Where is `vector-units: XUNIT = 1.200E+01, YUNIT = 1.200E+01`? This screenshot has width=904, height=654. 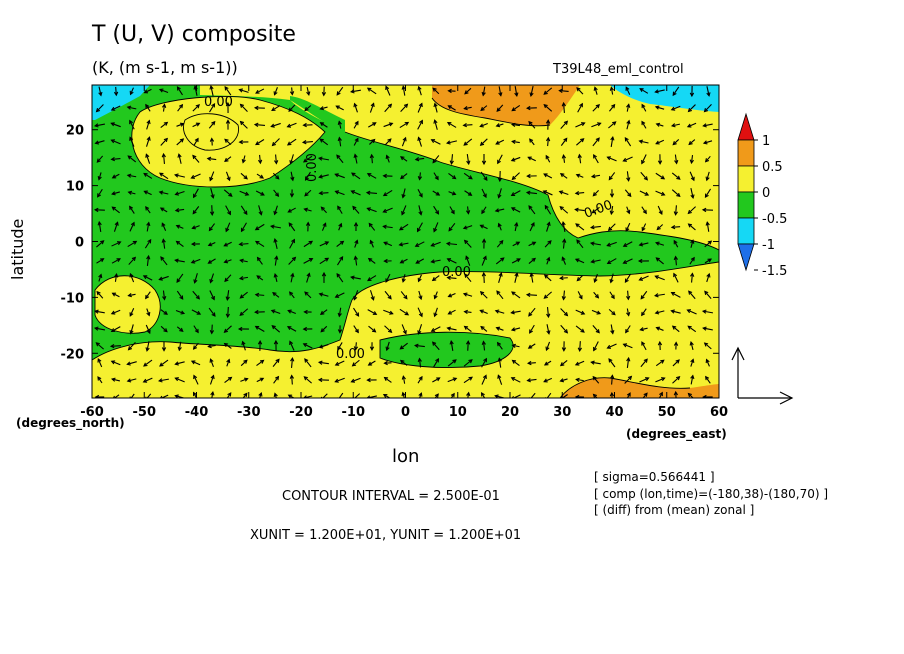
vector-units: XUNIT = 1.200E+01, YUNIT = 1.200E+01 is located at coordinates (386, 535).